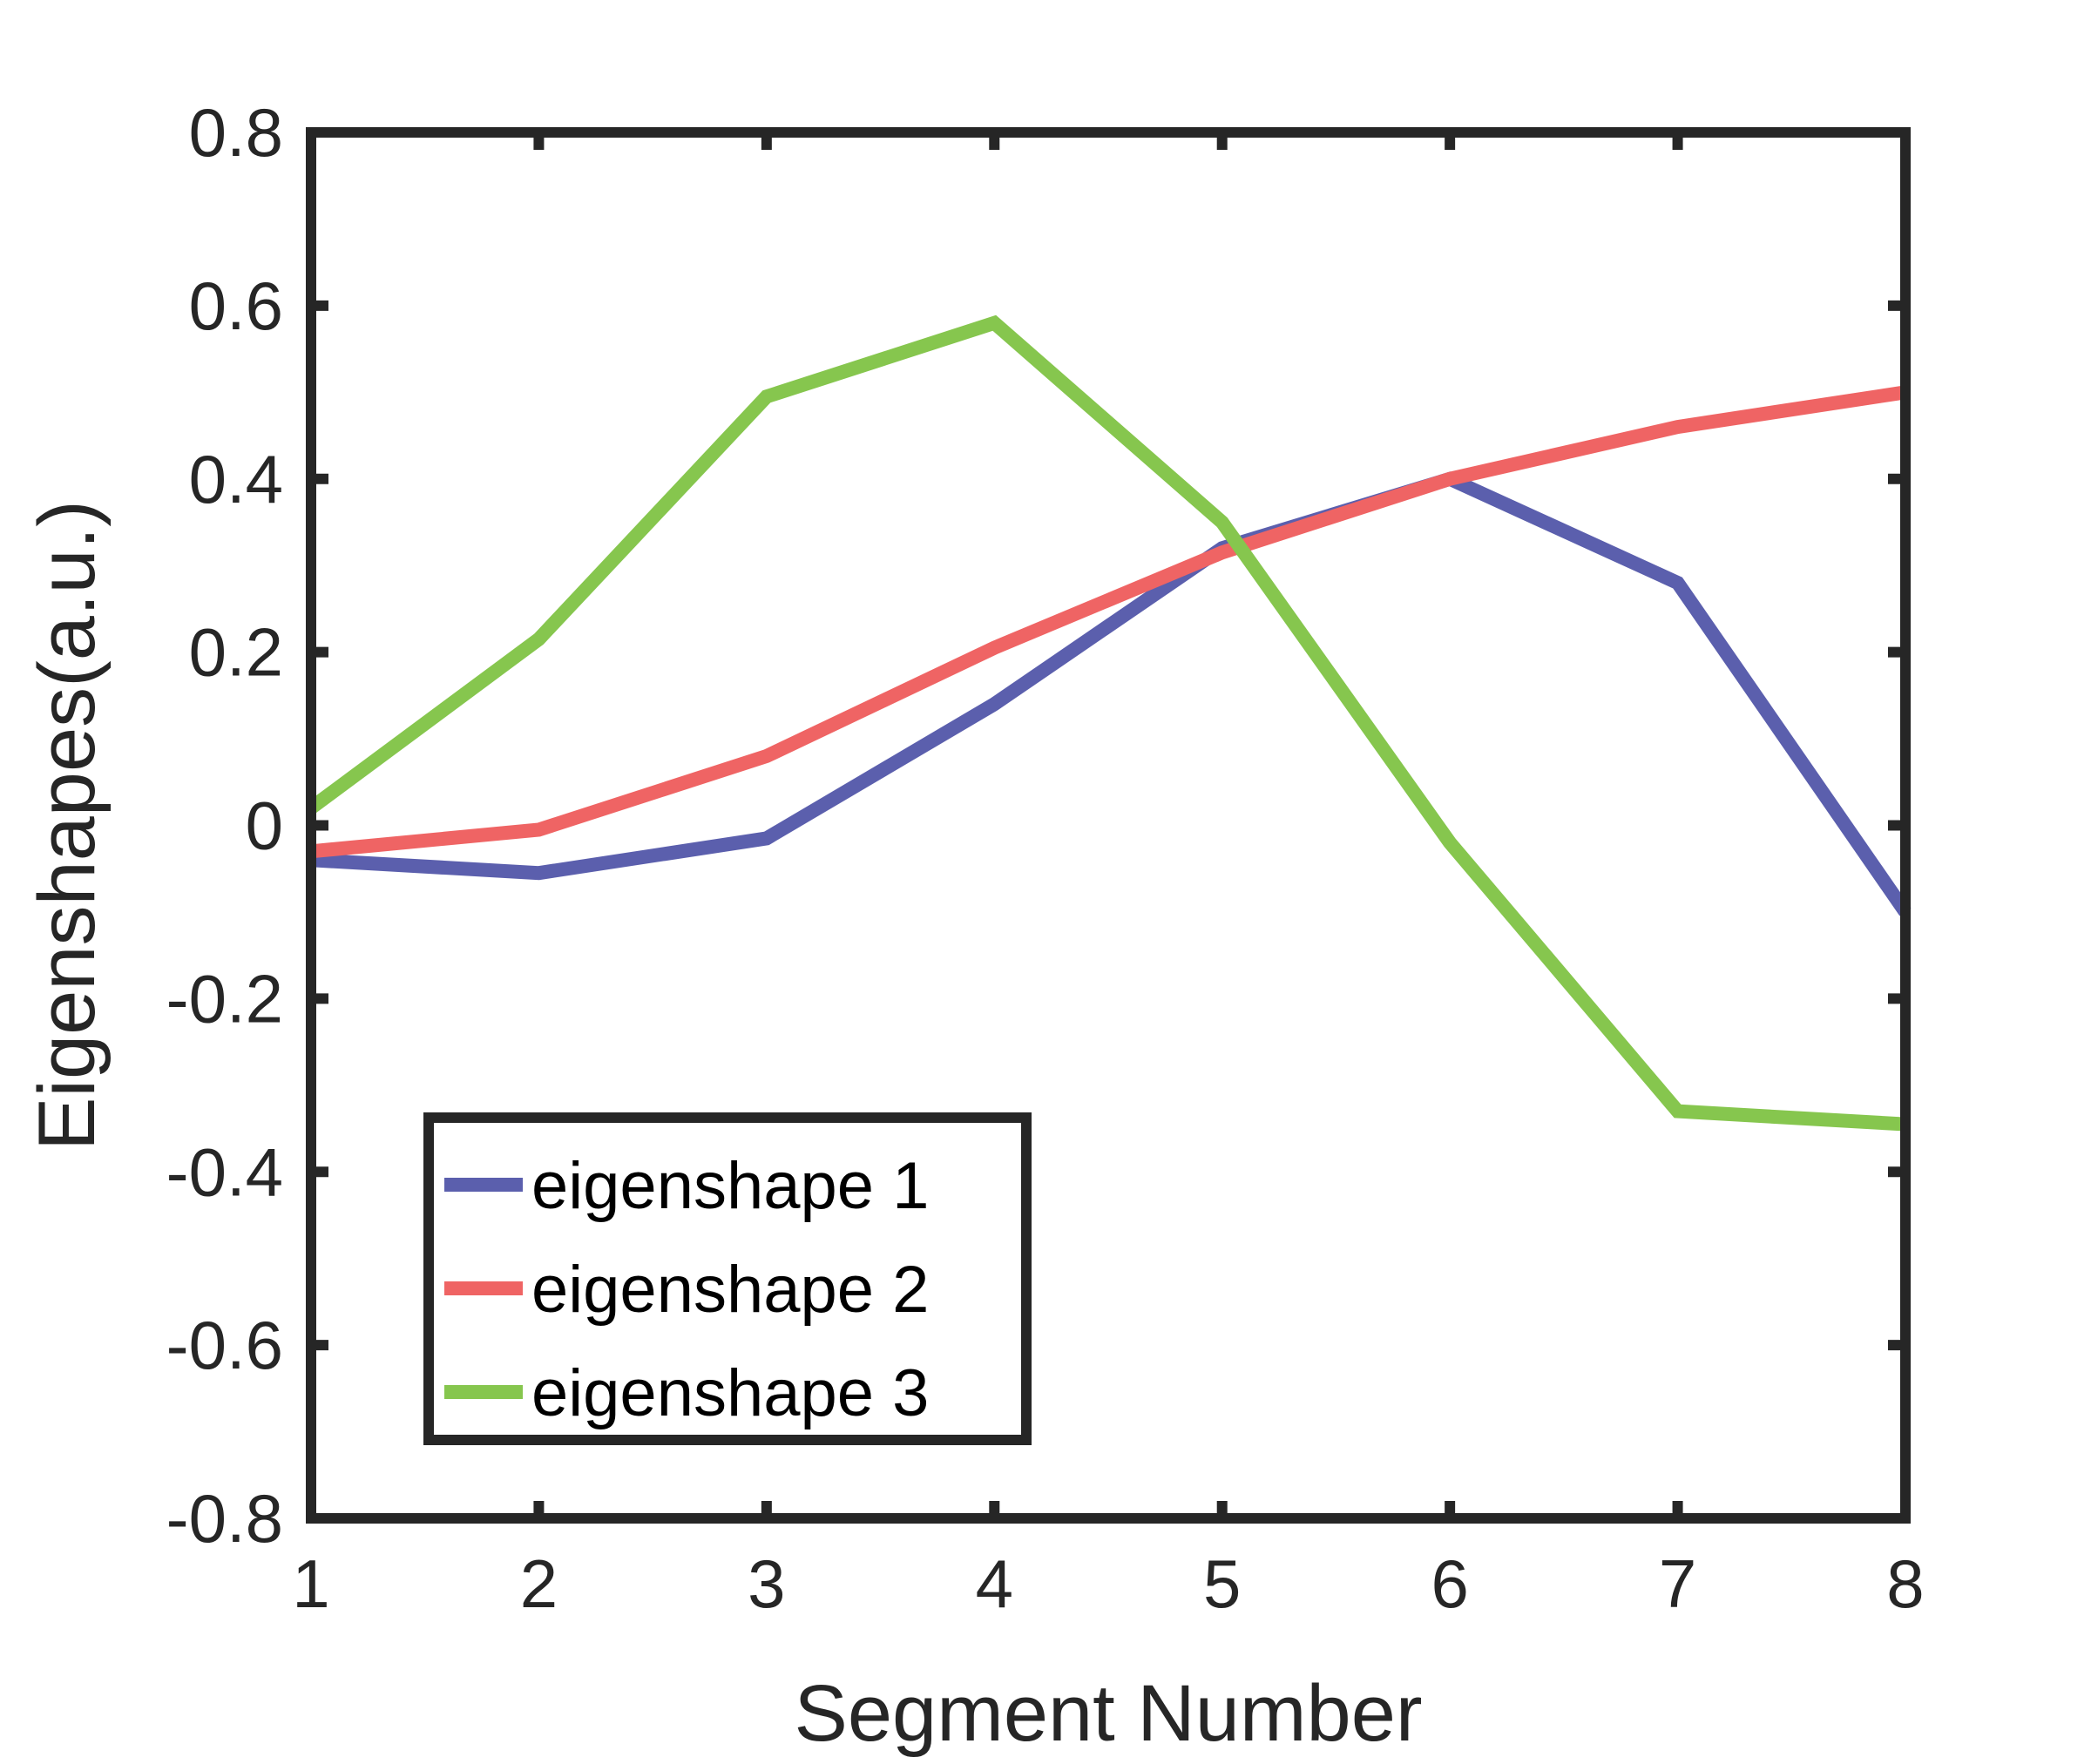 This screenshot has height=1764, width=2091. Describe the element at coordinates (1677, 1584) in the screenshot. I see `x-tick-label: 7` at that location.